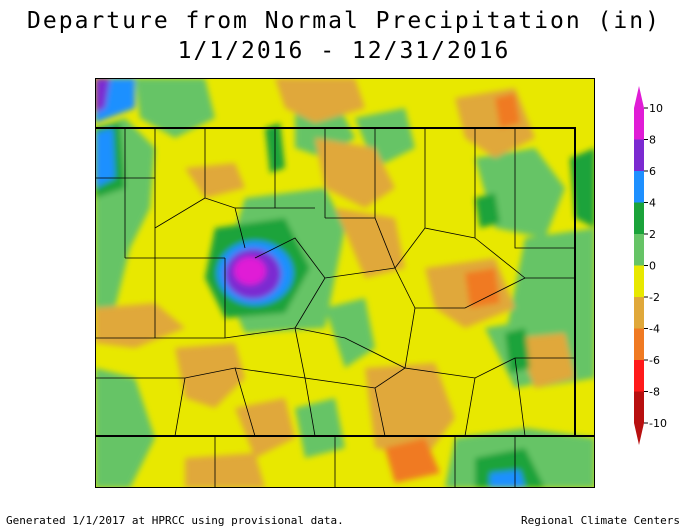 The image size is (688, 531). I want to click on map-title: Departure from Normal Precipitation (in), so click(344, 21).